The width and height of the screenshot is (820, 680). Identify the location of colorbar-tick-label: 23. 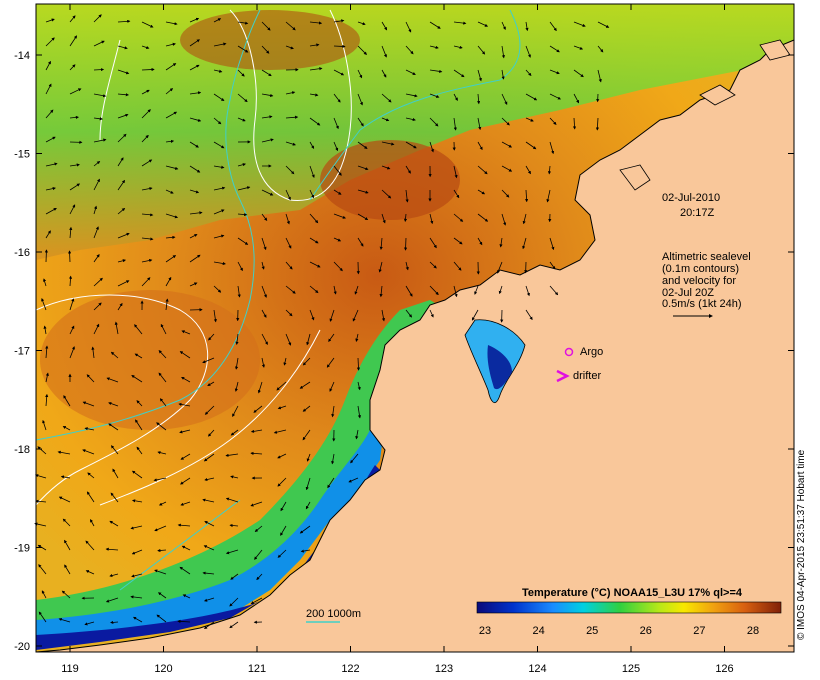
(485, 631).